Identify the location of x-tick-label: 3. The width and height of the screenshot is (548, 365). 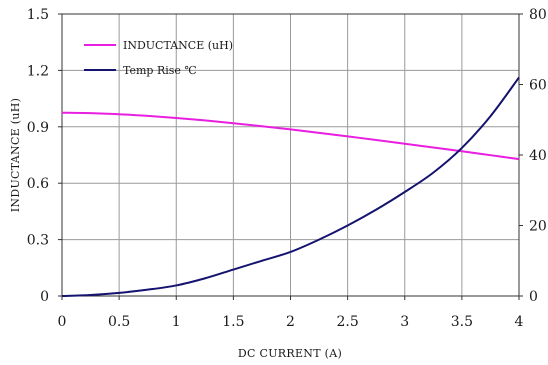
(404, 322).